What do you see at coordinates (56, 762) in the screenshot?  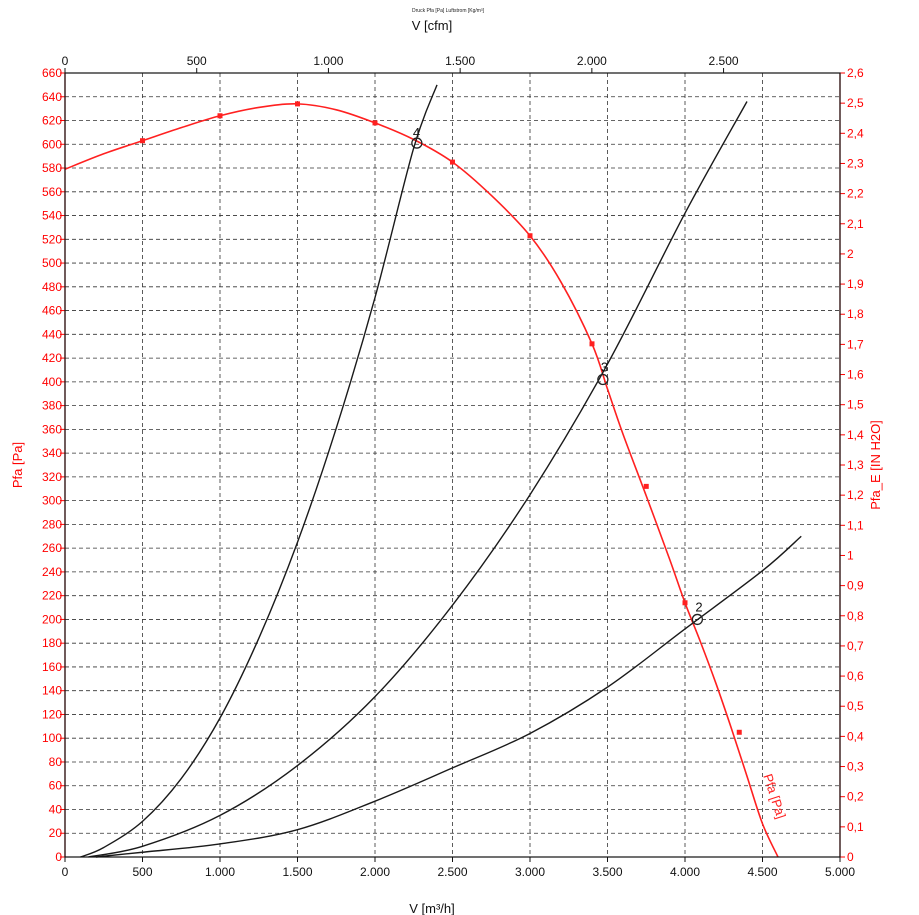 I see `y-tick-label: 80` at bounding box center [56, 762].